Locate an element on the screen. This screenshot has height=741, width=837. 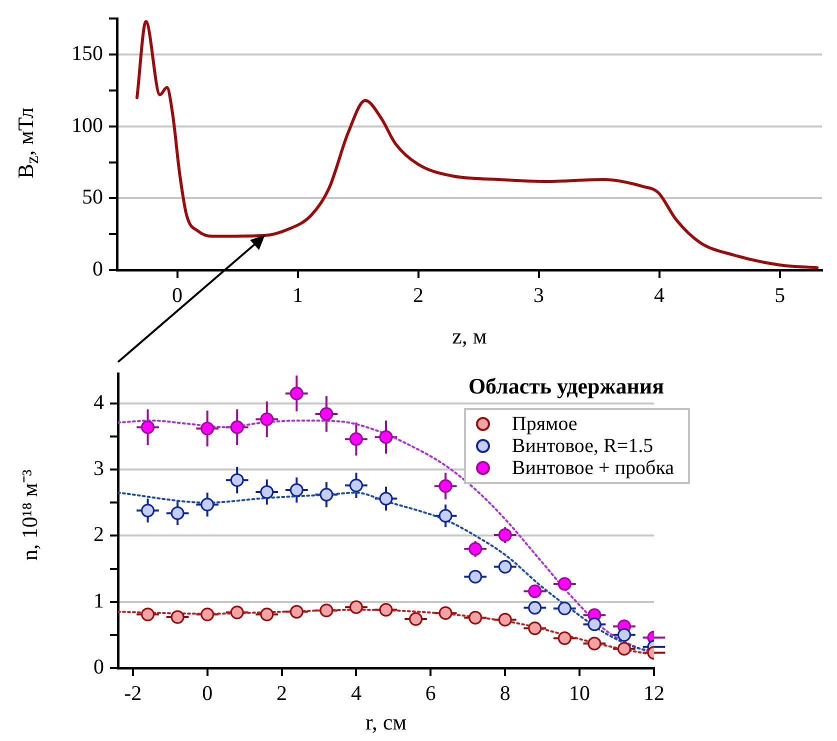
x-axis-title: z, м is located at coordinates (469, 336).